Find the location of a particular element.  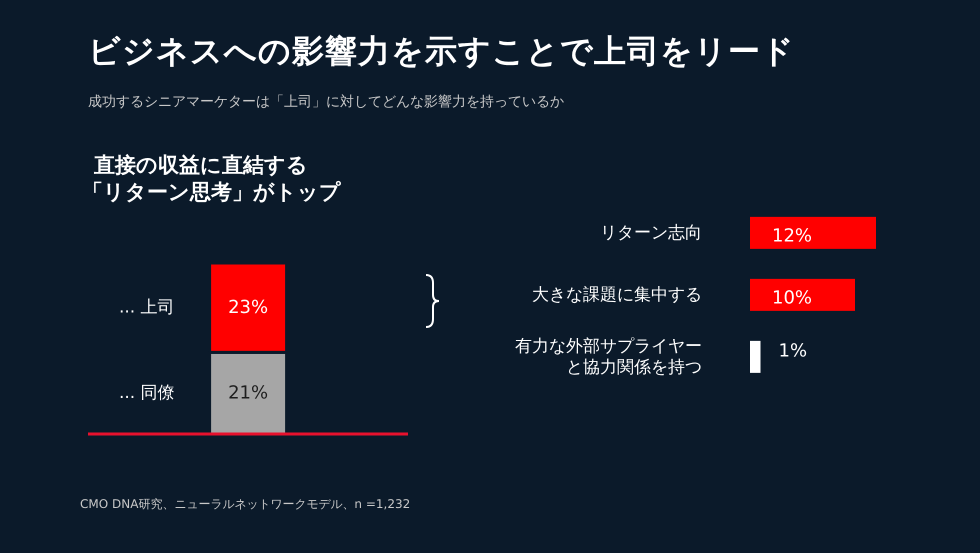

text: ビジネスへの影響力を示すことで上司をリード is located at coordinates (441, 51).